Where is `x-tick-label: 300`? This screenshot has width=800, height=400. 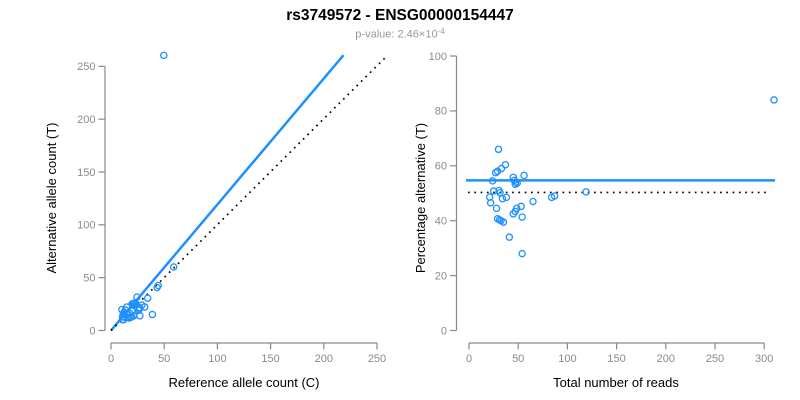 x-tick-label: 300 is located at coordinates (764, 359).